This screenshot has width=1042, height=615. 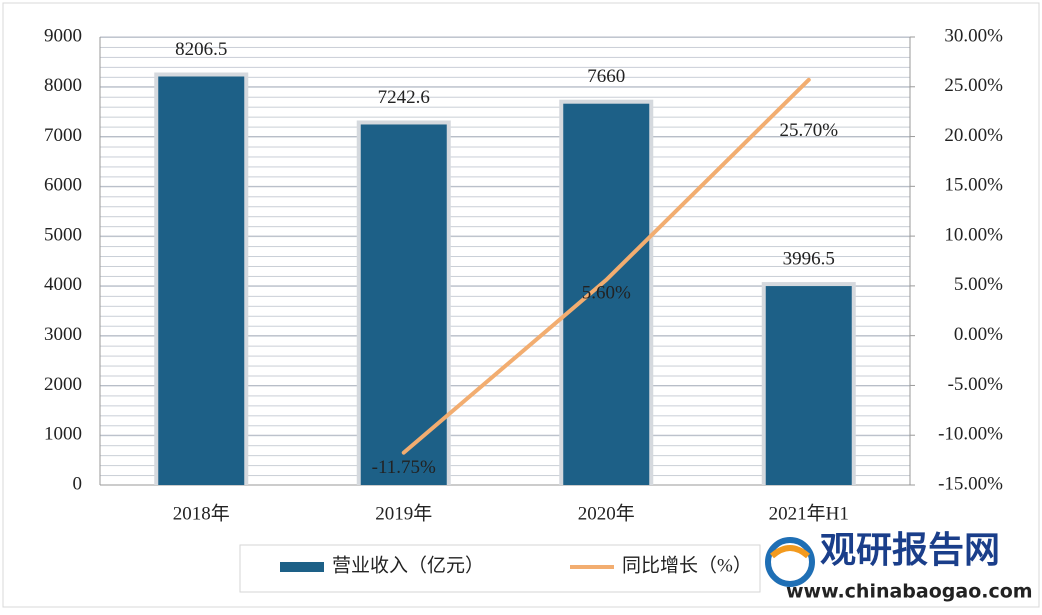 I want to click on y-tick-label: 0, so click(x=78, y=483).